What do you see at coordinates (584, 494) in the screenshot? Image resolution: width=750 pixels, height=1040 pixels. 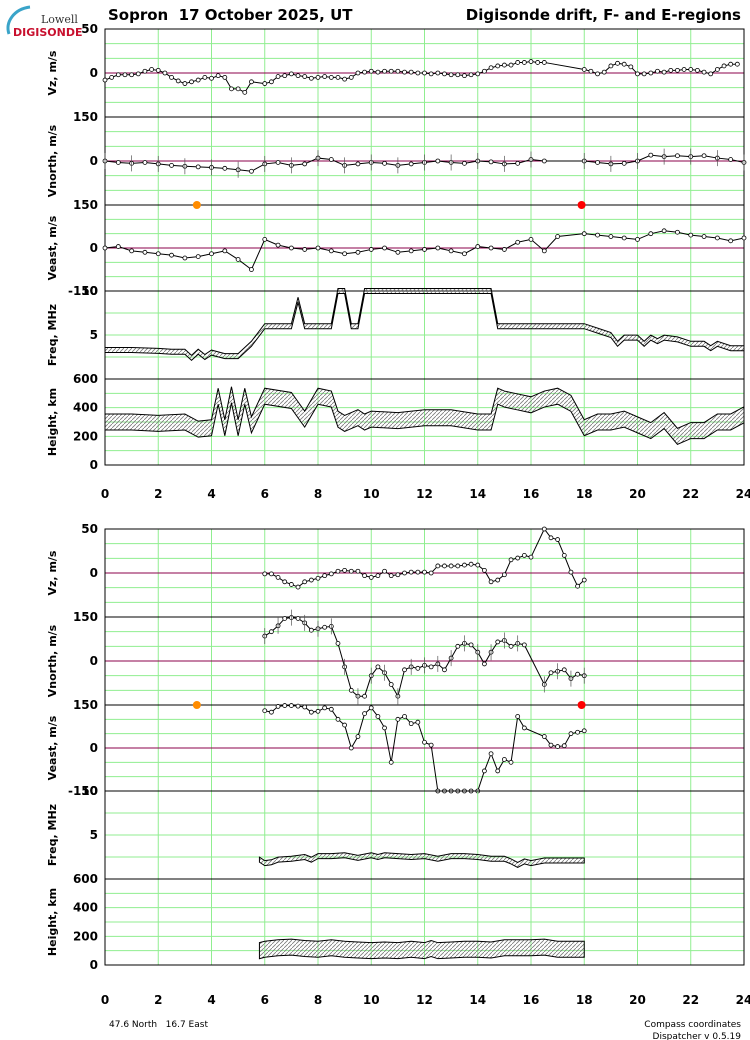 I see `x-tick-label: 18` at bounding box center [584, 494].